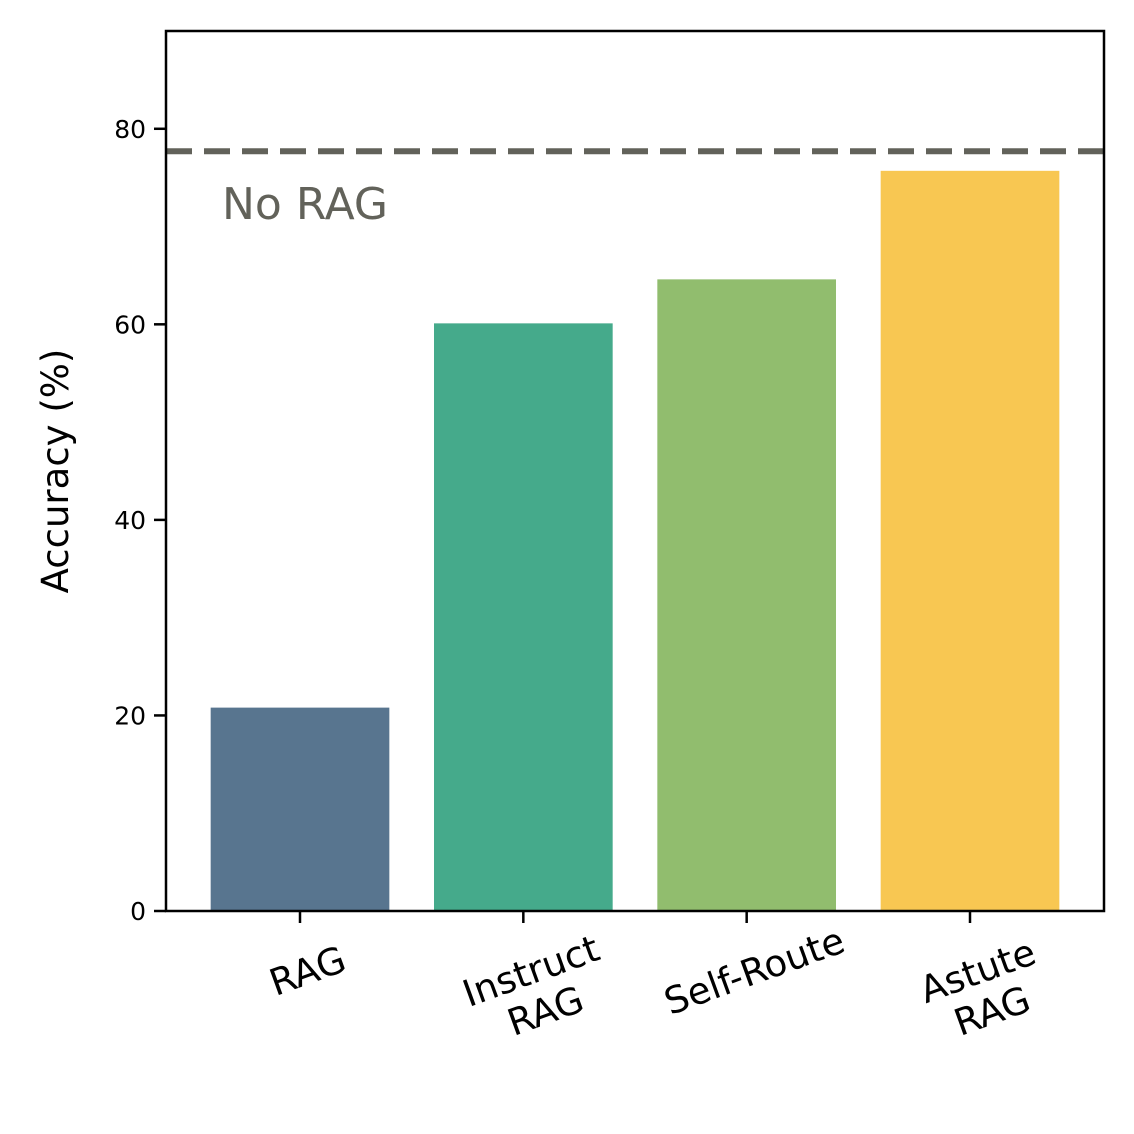  What do you see at coordinates (523, 617) in the screenshot?
I see `bar-instruct-rag` at bounding box center [523, 617].